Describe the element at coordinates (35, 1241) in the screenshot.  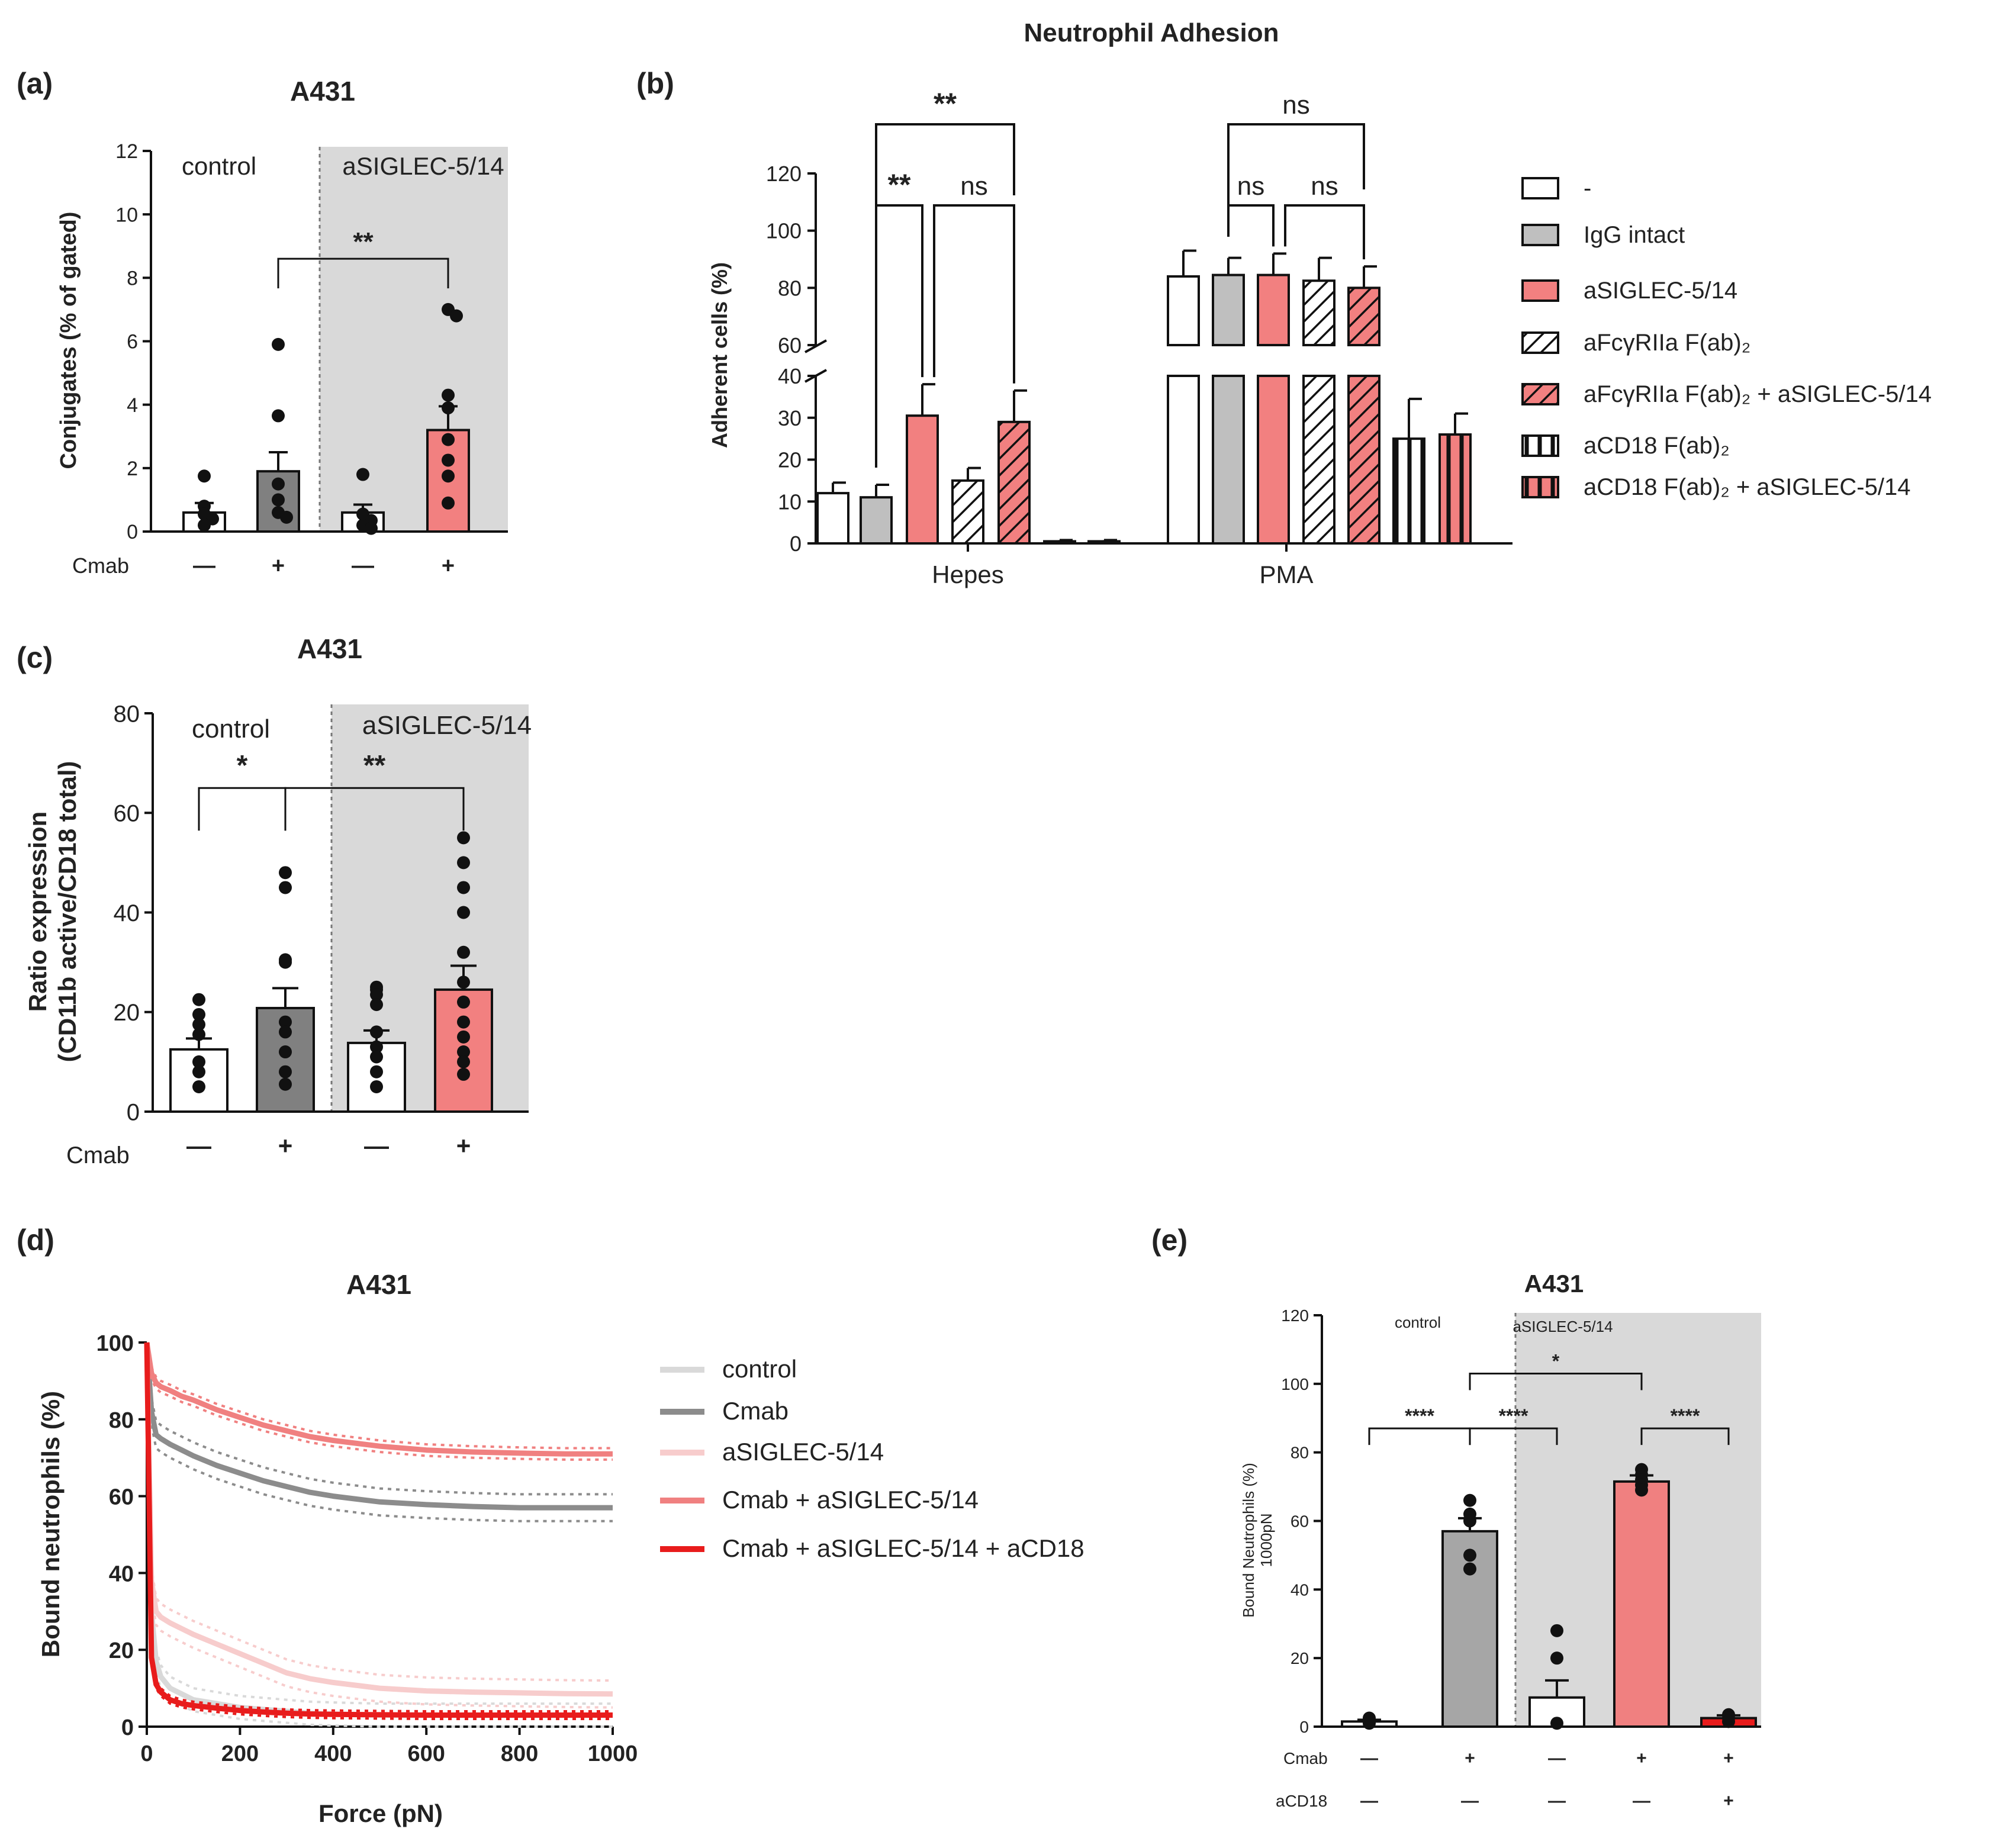
I see `panel-label-d: (d)` at that location.